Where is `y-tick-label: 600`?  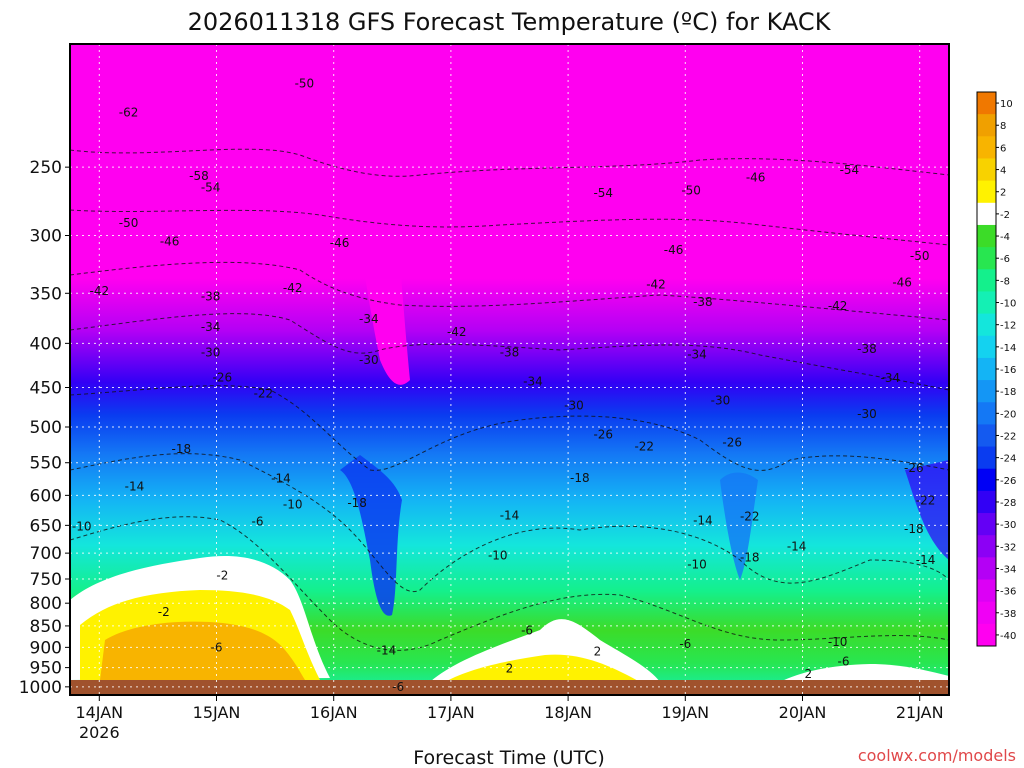 y-tick-label: 600 is located at coordinates (46, 496).